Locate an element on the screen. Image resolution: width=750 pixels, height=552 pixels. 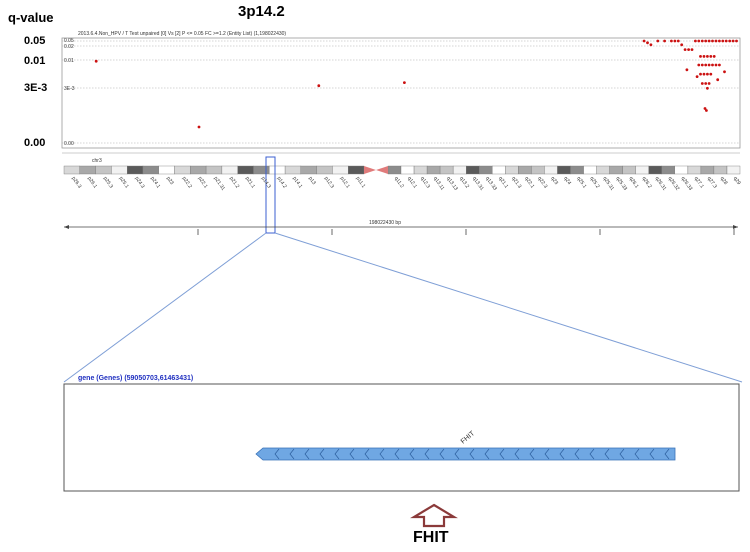
band-label: q27.1 is located at coordinates (699, 183).